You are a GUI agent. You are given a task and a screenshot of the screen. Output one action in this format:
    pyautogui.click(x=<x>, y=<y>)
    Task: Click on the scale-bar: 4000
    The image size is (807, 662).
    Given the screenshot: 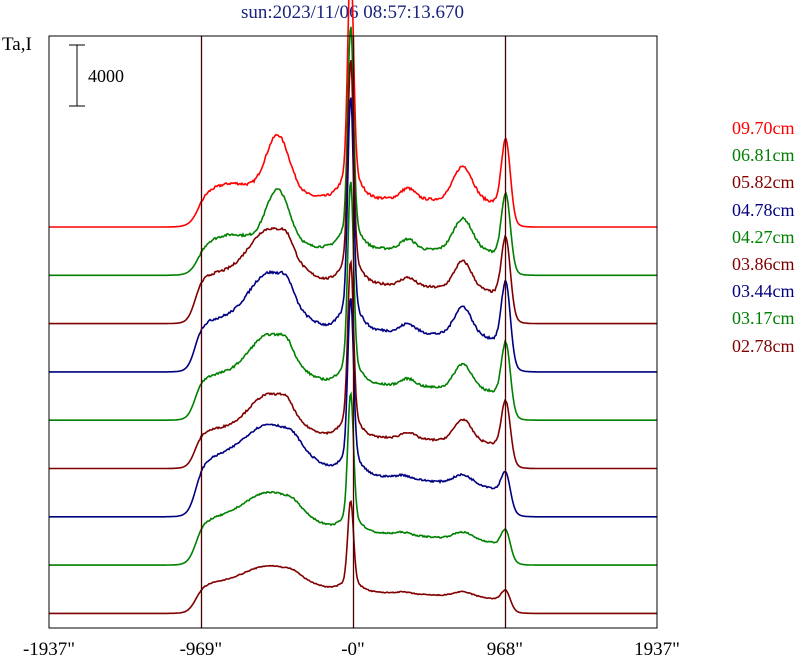 What is the action you would take?
    pyautogui.click(x=96, y=75)
    